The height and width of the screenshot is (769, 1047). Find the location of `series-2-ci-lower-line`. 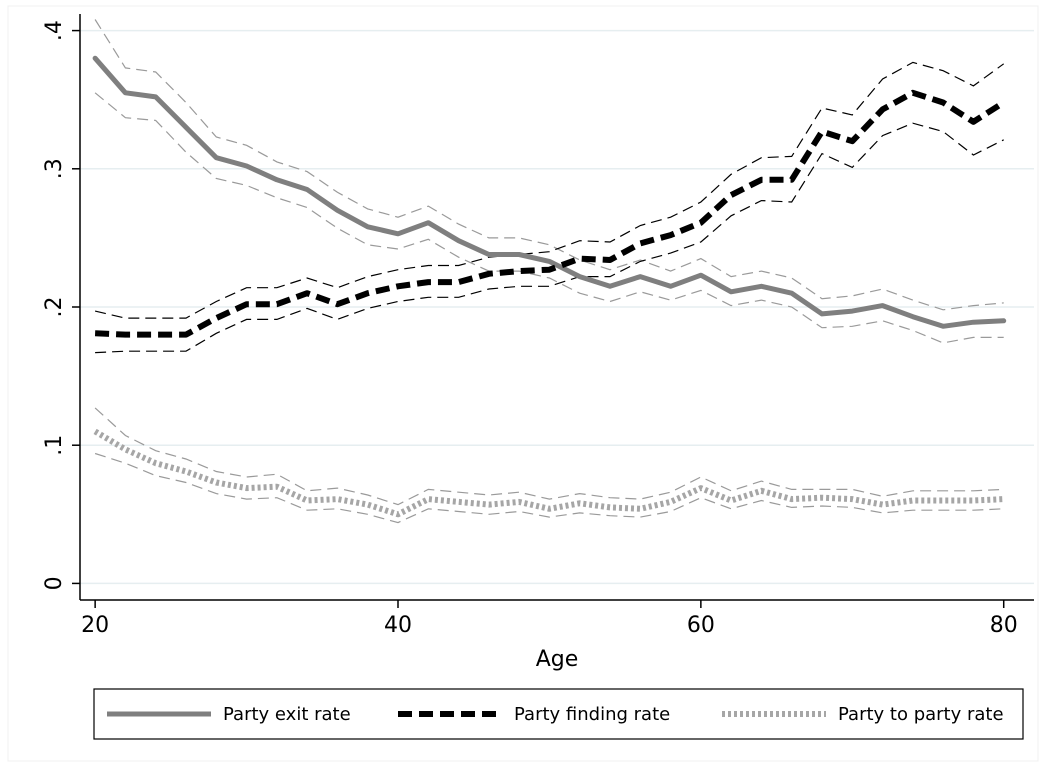

series-2-ci-lower-line is located at coordinates (549, 488).